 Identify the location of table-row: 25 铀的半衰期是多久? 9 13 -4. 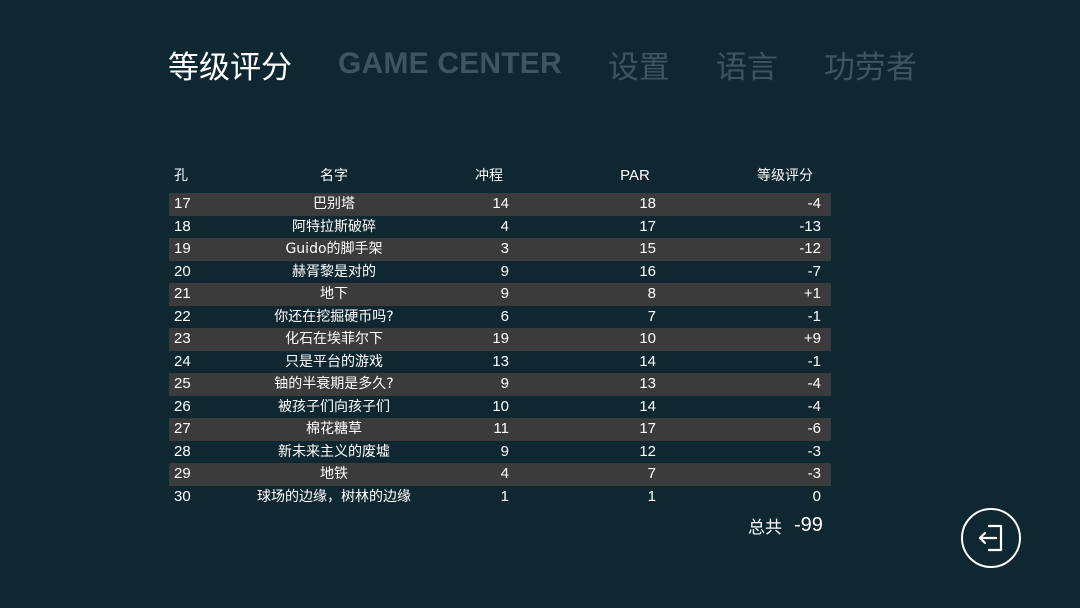
(500, 384).